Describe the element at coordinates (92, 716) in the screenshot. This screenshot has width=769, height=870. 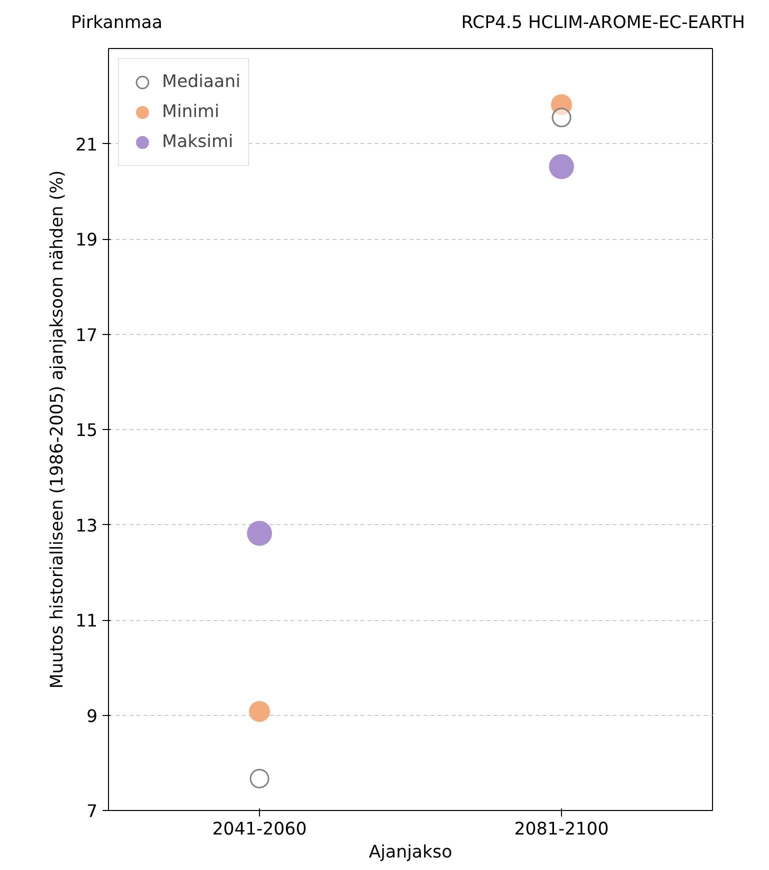
I see `y-tick-label: 9` at that location.